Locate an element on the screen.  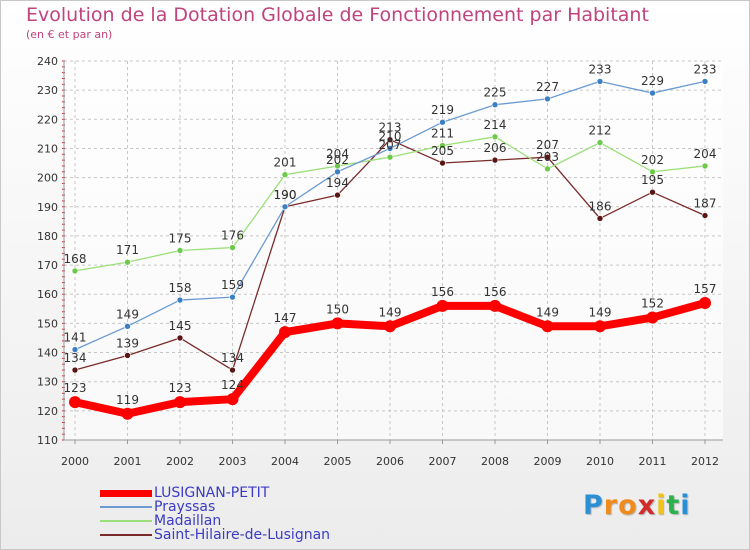
data-label: 159 is located at coordinates (232, 285).